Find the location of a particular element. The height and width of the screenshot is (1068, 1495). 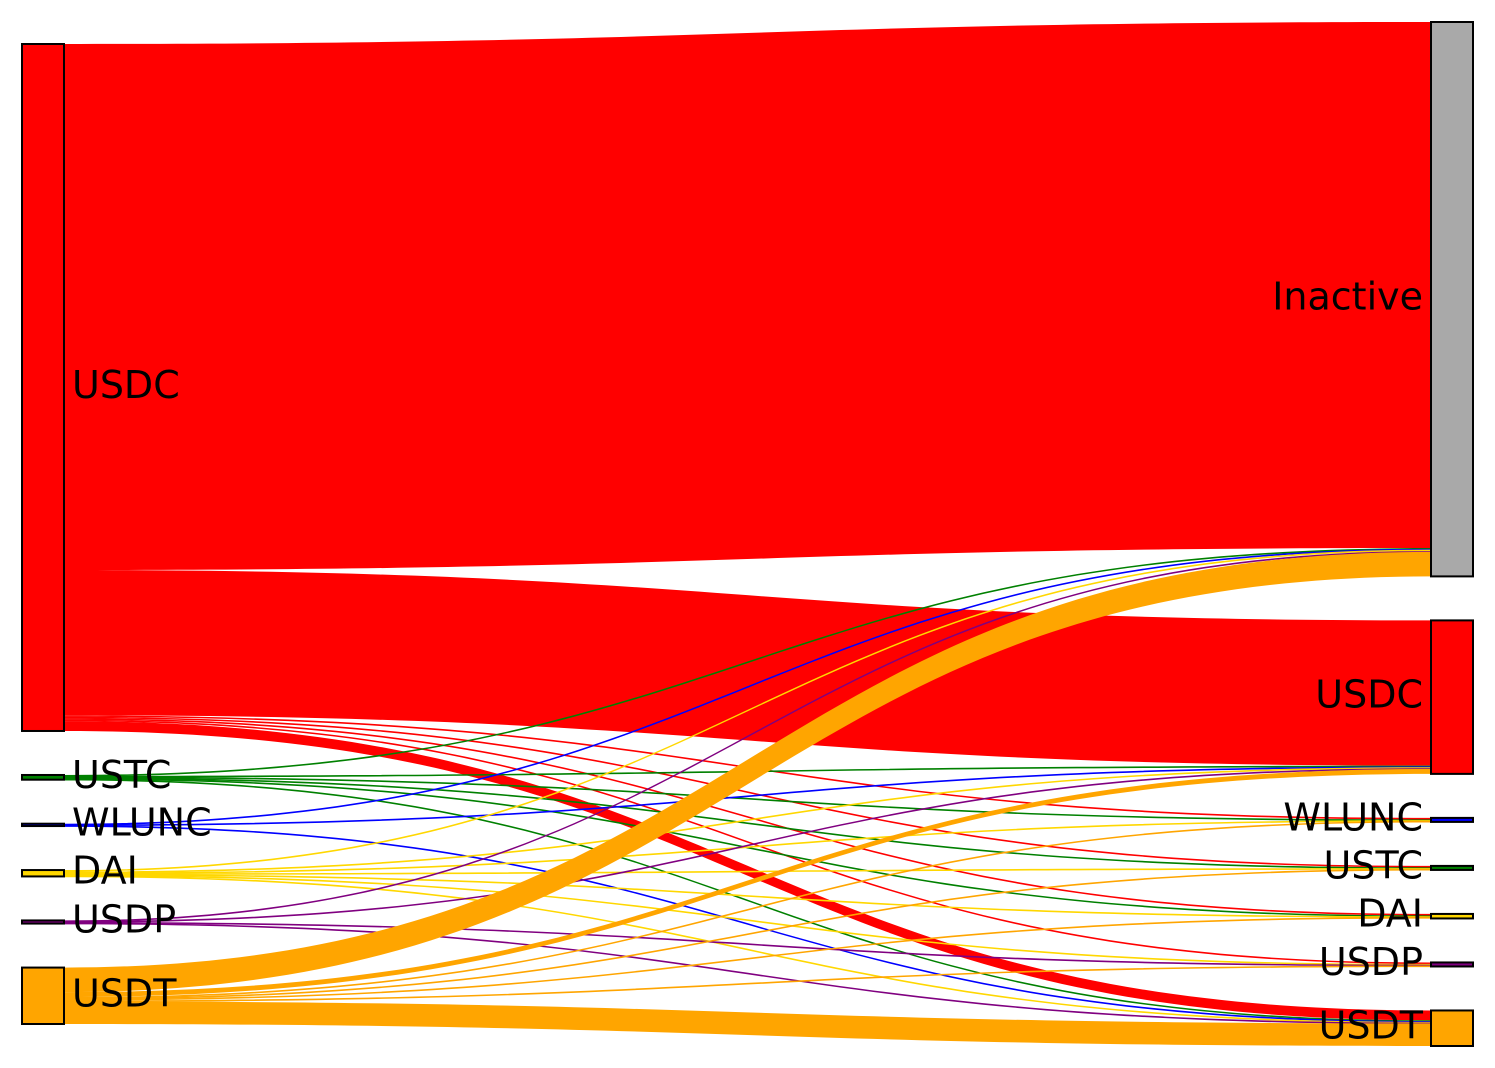

node-label: Inactive is located at coordinates (1347, 297).